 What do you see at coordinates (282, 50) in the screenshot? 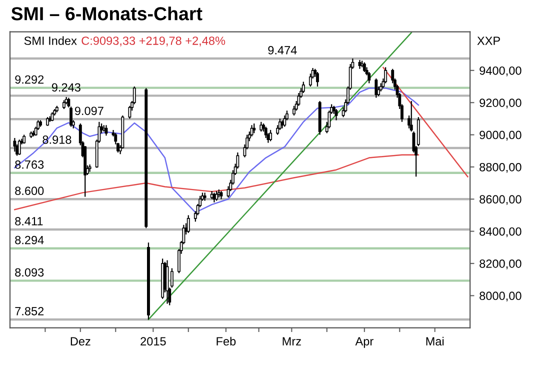
I see `ref-line-label: 9.474` at bounding box center [282, 50].